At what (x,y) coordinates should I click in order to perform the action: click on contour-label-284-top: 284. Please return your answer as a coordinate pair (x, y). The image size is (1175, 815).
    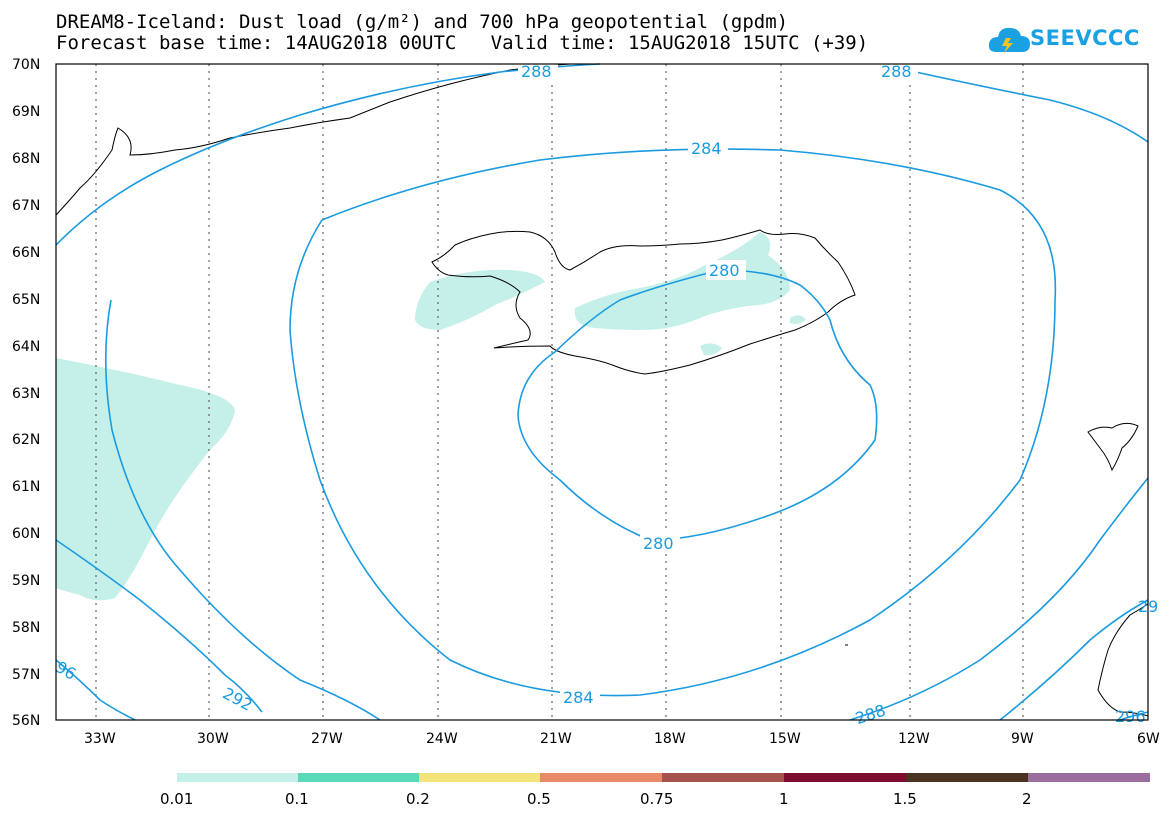
    Looking at the image, I should click on (706, 148).